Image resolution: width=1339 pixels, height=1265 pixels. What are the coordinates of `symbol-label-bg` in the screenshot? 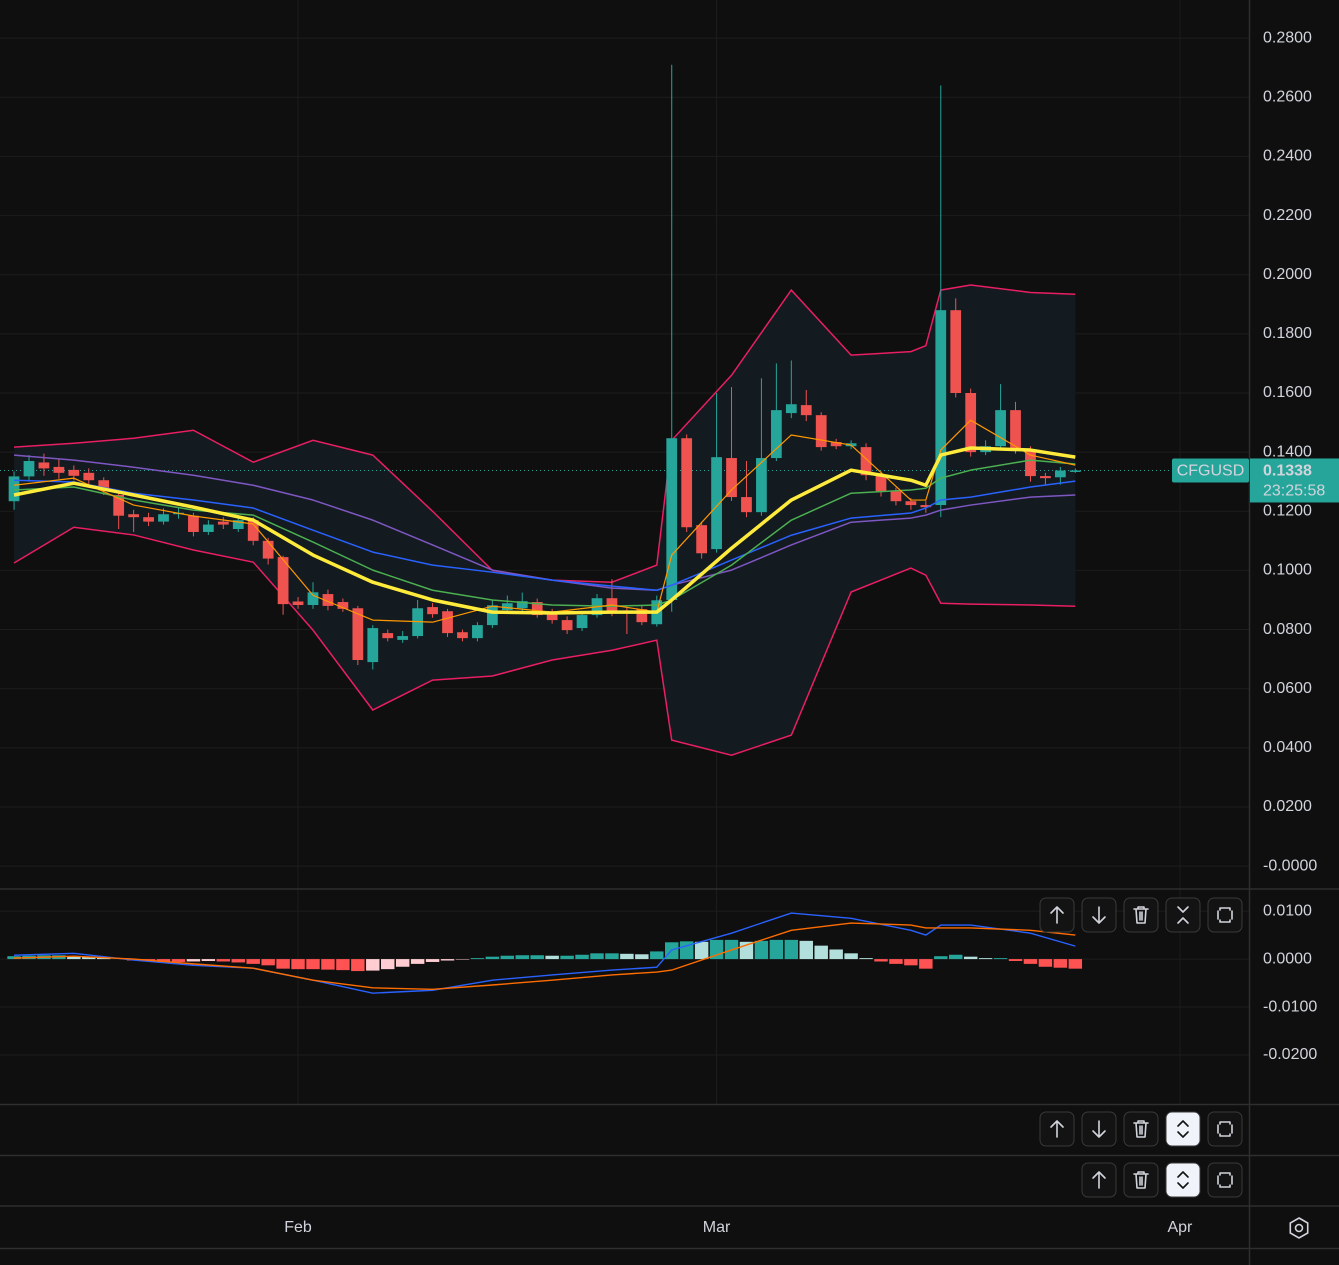 It's located at (1210, 470).